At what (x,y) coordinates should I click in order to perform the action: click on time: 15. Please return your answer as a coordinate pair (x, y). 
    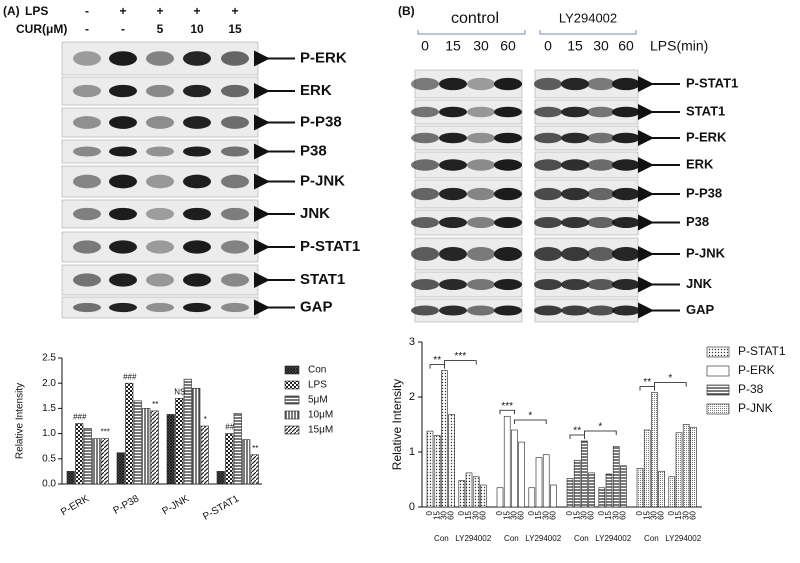
    Looking at the image, I should click on (453, 46).